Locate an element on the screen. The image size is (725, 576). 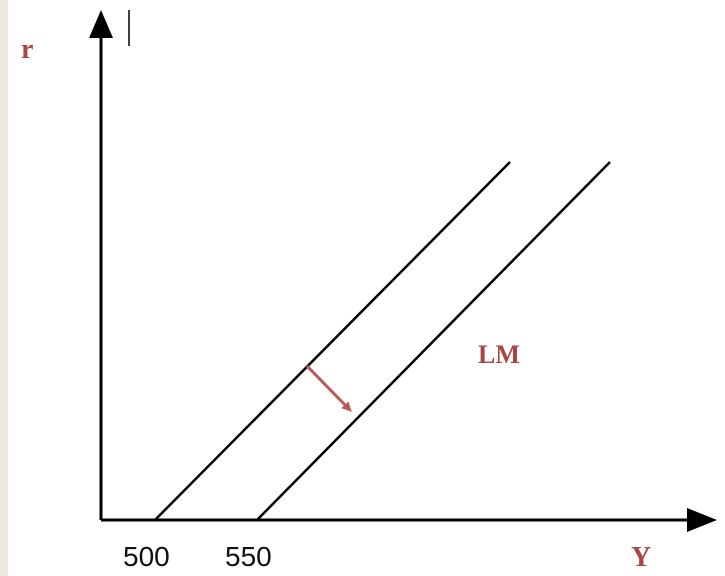
x-tick-550: 550 is located at coordinates (248, 556).